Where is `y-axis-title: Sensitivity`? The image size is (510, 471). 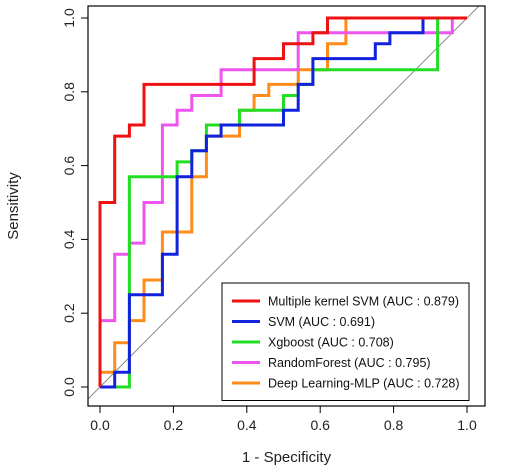
y-axis-title: Sensitivity is located at coordinates (13, 206).